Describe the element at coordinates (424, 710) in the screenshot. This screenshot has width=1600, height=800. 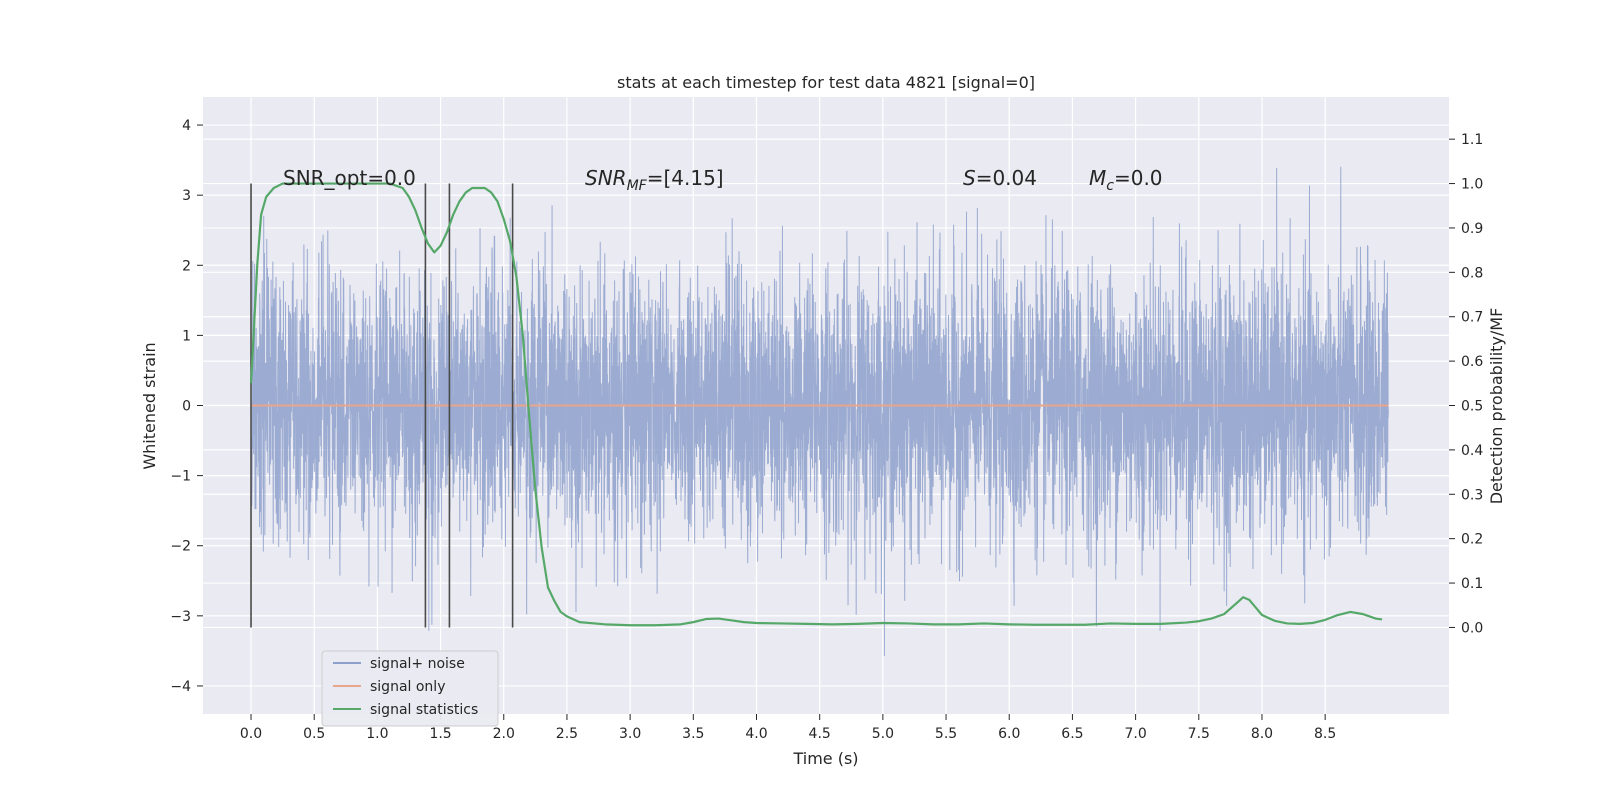
I see `legend-label-statistics: signal statistics` at that location.